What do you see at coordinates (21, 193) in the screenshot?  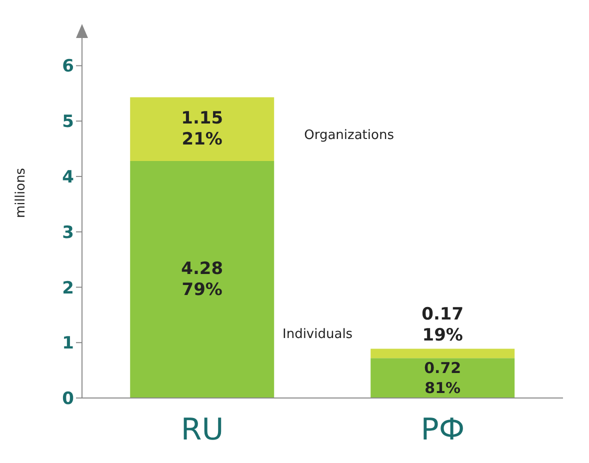 I see `y-axis-title: millions` at bounding box center [21, 193].